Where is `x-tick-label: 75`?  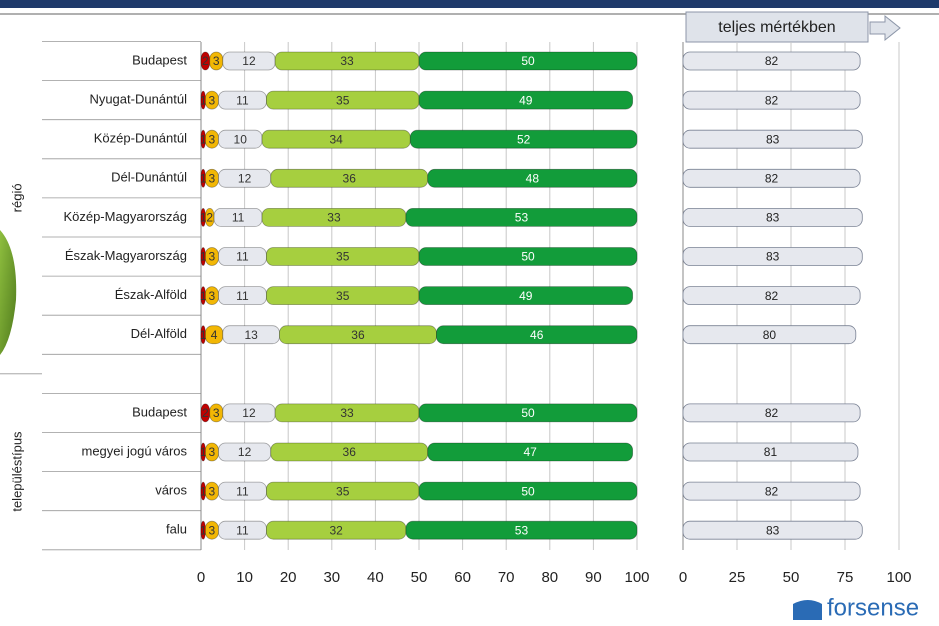
x-tick-label: 75 is located at coordinates (845, 577).